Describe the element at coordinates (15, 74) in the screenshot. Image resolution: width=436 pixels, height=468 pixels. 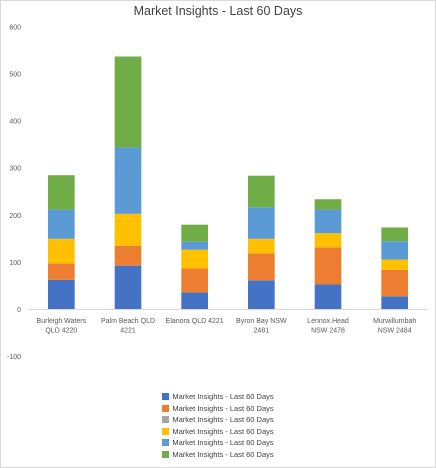
I see `y-tick-label: 500` at that location.